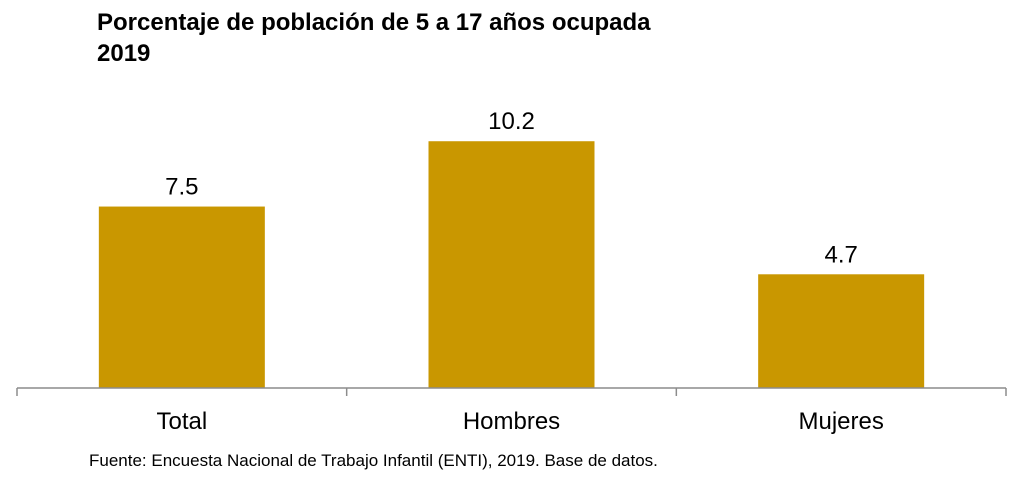 The width and height of the screenshot is (1024, 481). Describe the element at coordinates (181, 187) in the screenshot. I see `value-label-total: 7.5` at that location.